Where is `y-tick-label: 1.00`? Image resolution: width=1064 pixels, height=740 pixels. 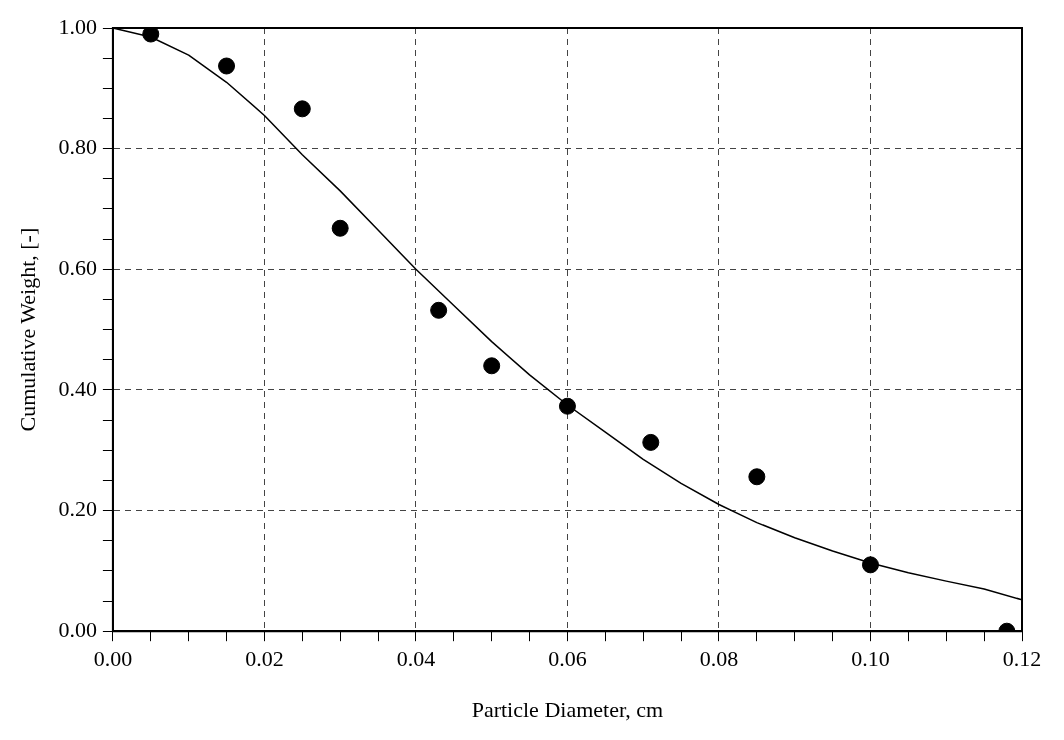 y-tick-label: 1.00 is located at coordinates (77, 26).